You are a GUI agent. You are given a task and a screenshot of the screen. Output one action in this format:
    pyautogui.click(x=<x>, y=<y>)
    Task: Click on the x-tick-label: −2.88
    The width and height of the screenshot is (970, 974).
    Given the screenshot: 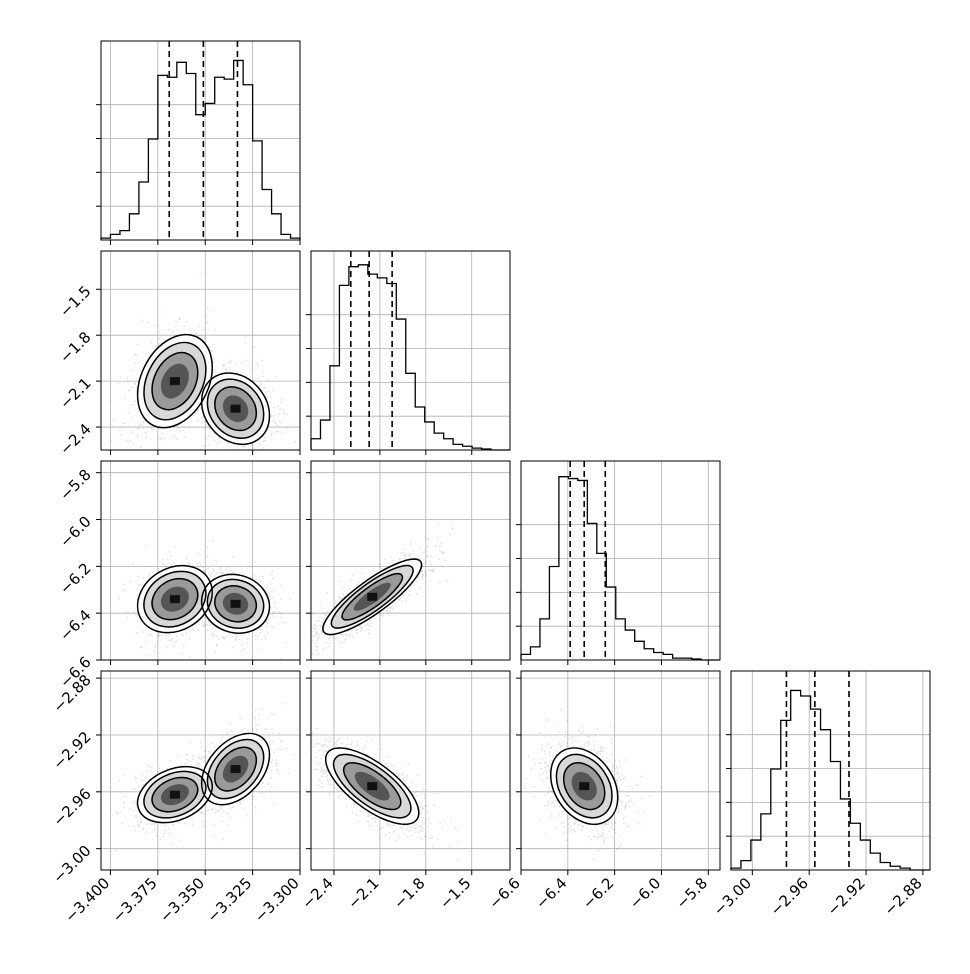 What is the action you would take?
    pyautogui.click(x=902, y=896)
    